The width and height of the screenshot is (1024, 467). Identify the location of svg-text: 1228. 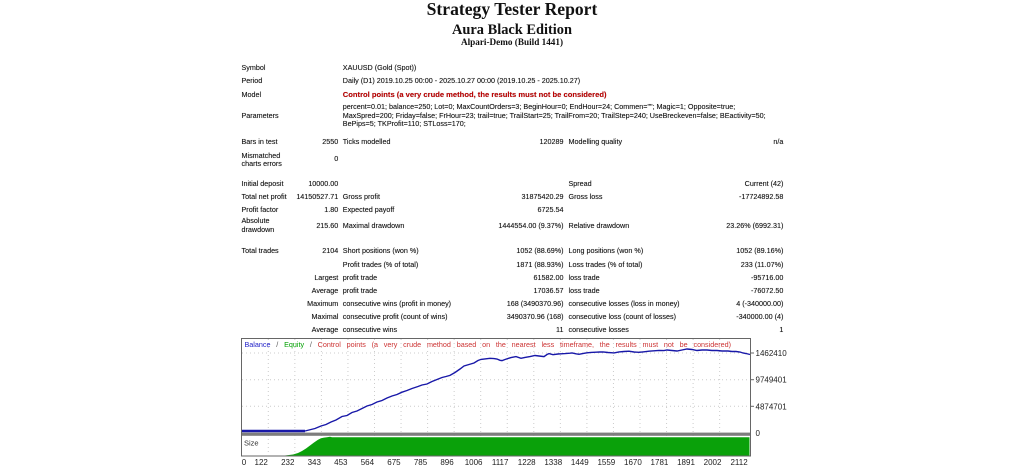
(527, 462).